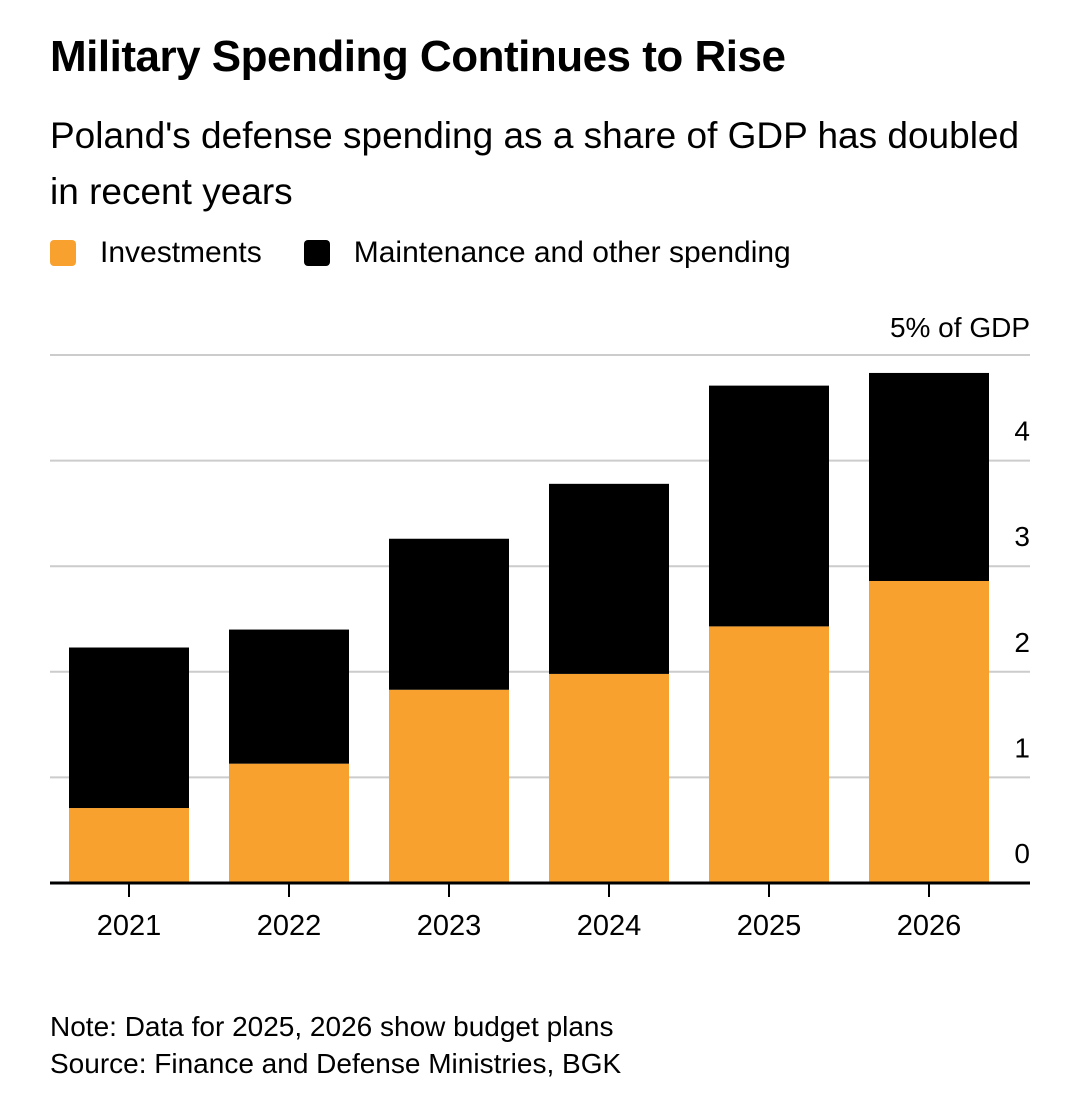 The image size is (1080, 1118). I want to click on y-tick-label: 4, so click(1022, 431).